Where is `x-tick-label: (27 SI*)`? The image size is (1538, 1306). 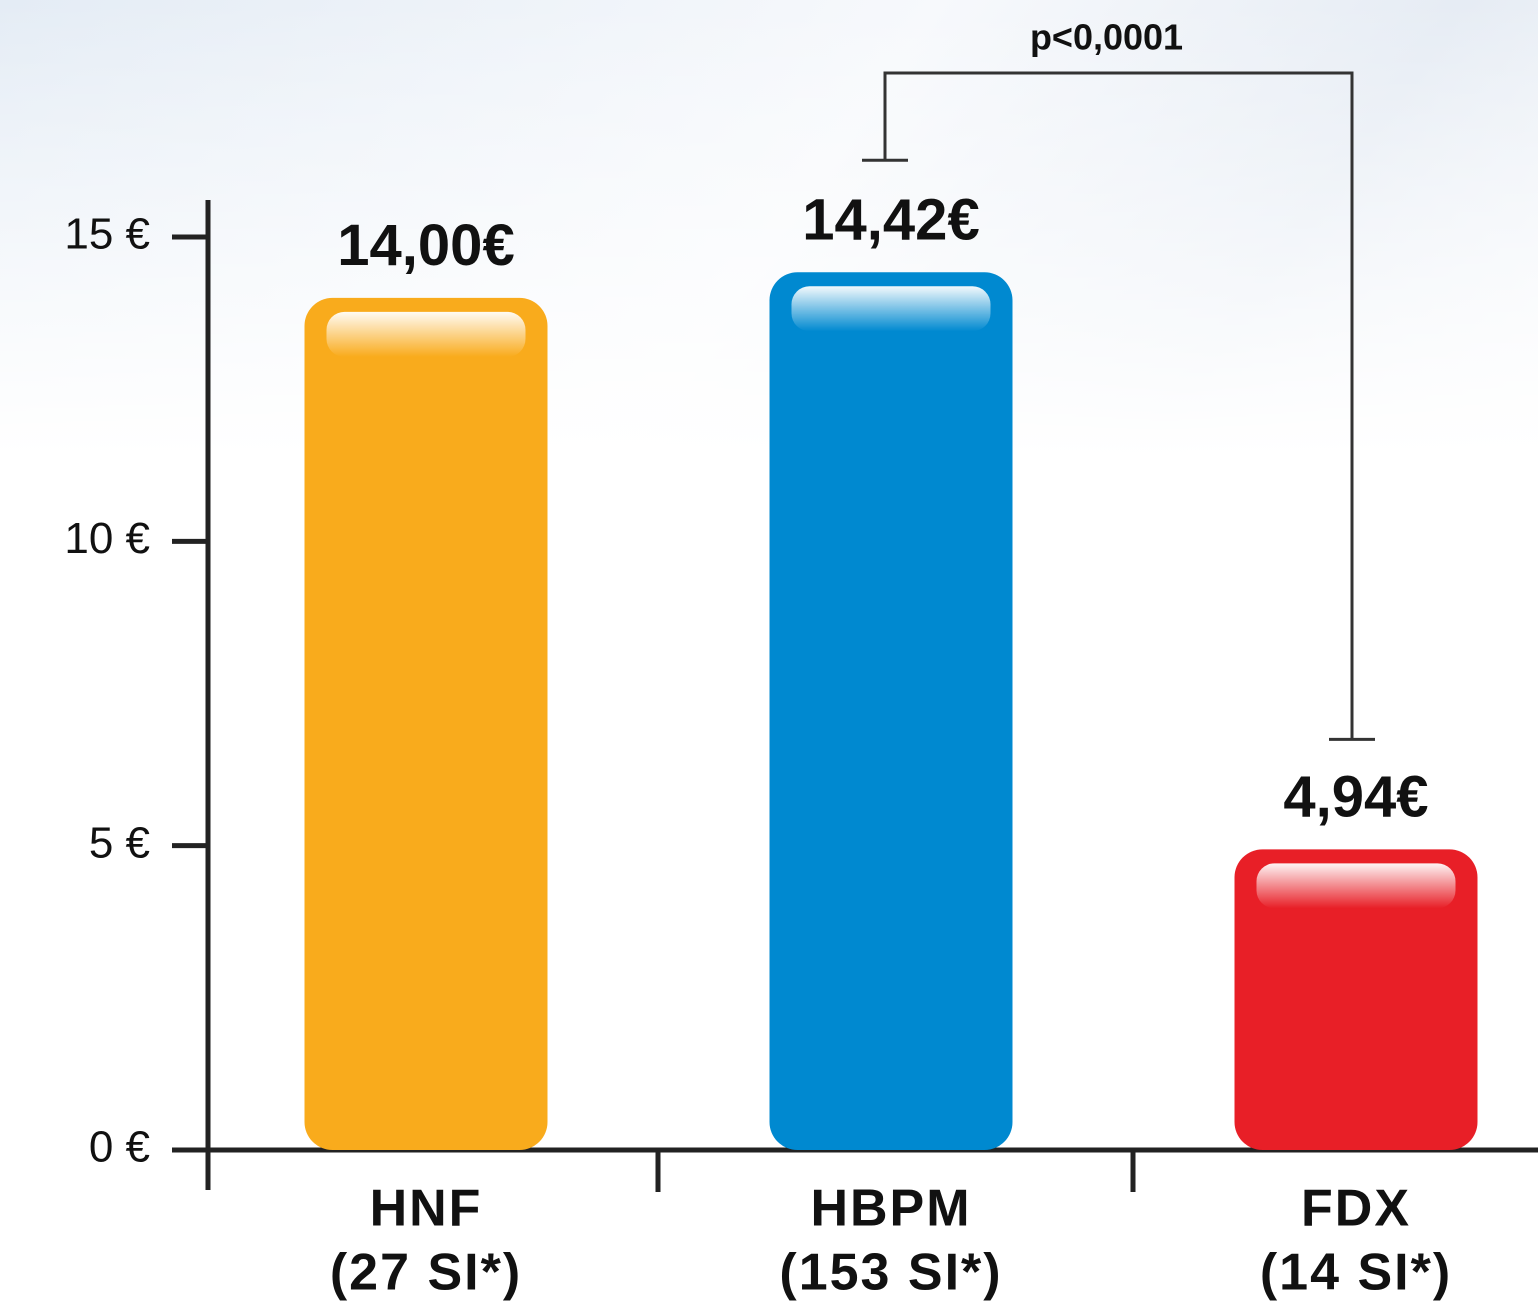
x-tick-label: (27 SI*) is located at coordinates (426, 1273).